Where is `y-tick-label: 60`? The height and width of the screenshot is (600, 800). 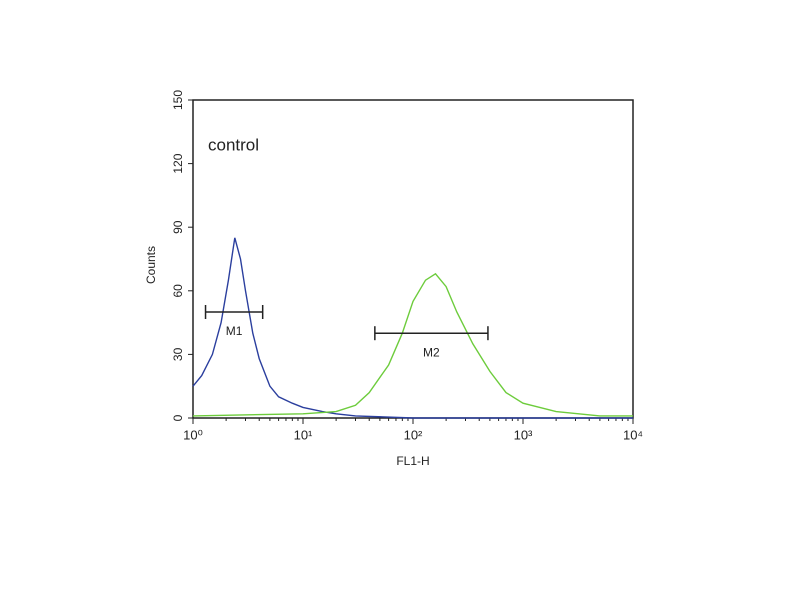 y-tick-label: 60 is located at coordinates (178, 291).